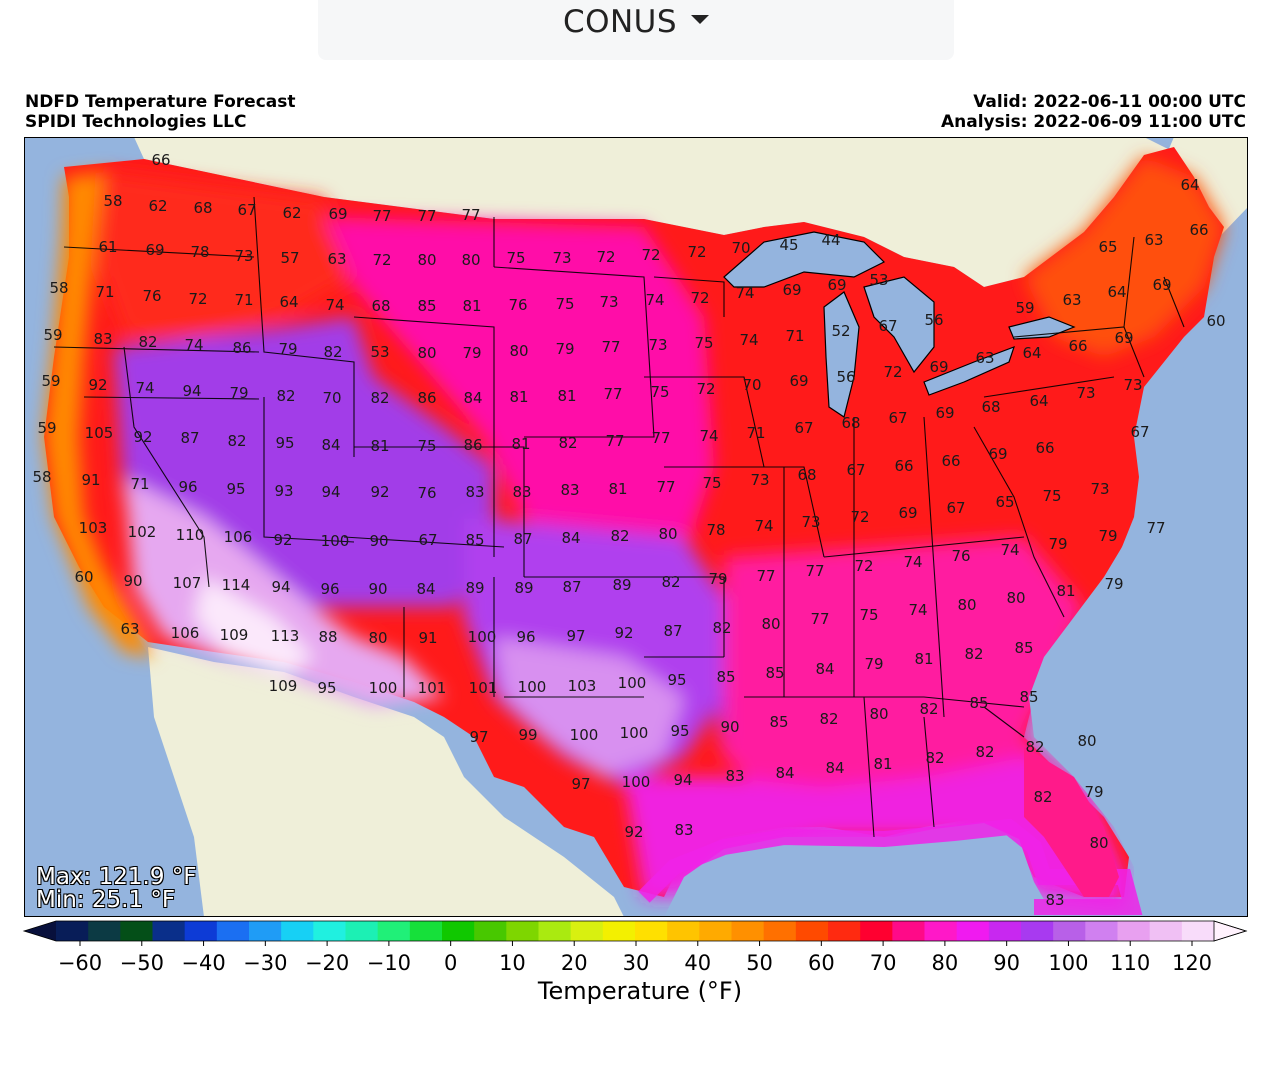 This screenshot has height=1071, width=1280. What do you see at coordinates (157, 206) in the screenshot?
I see `temperature-label: 62` at bounding box center [157, 206].